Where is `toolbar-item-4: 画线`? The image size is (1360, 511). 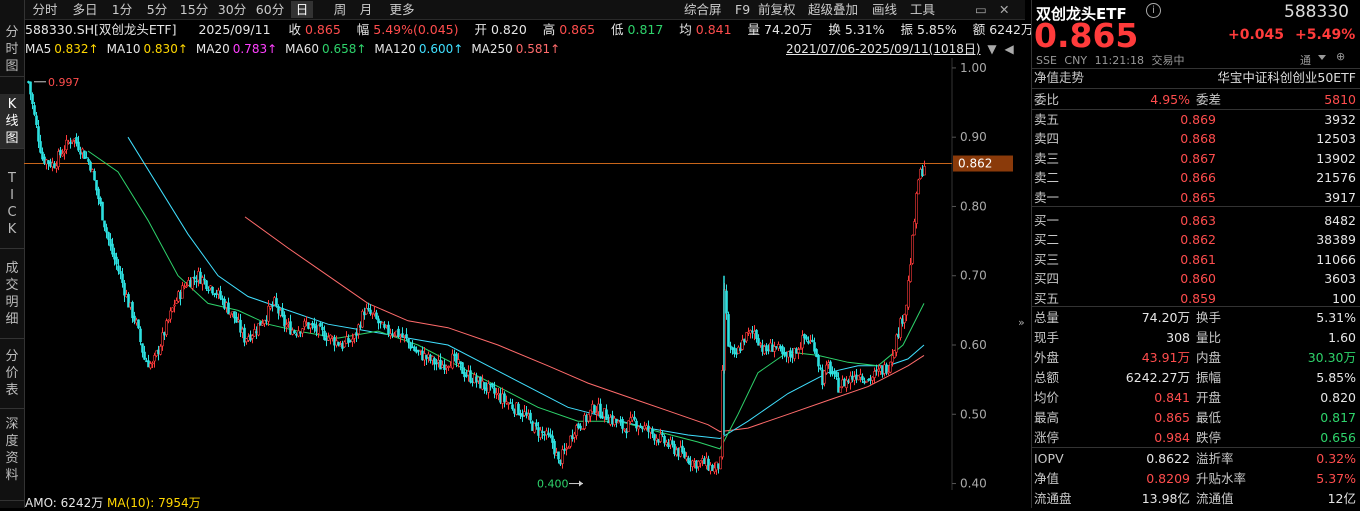 toolbar-item-4: 画线 is located at coordinates (885, 9).